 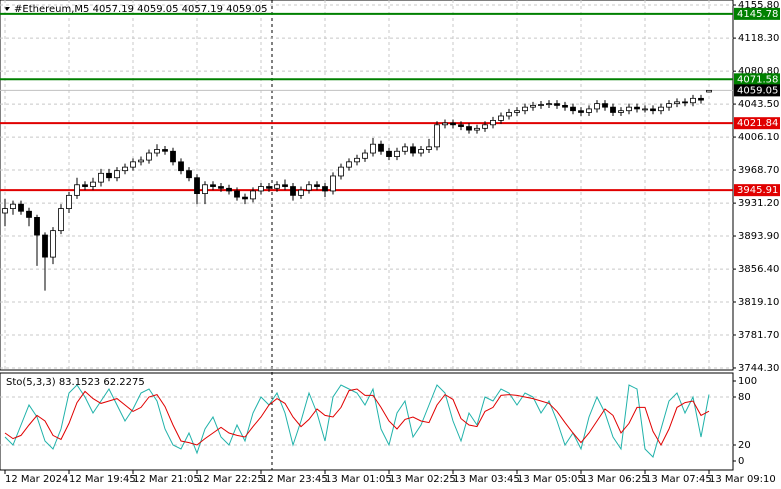 I want to click on x-tick-label: 13 Mar 01:05, so click(x=358, y=479).